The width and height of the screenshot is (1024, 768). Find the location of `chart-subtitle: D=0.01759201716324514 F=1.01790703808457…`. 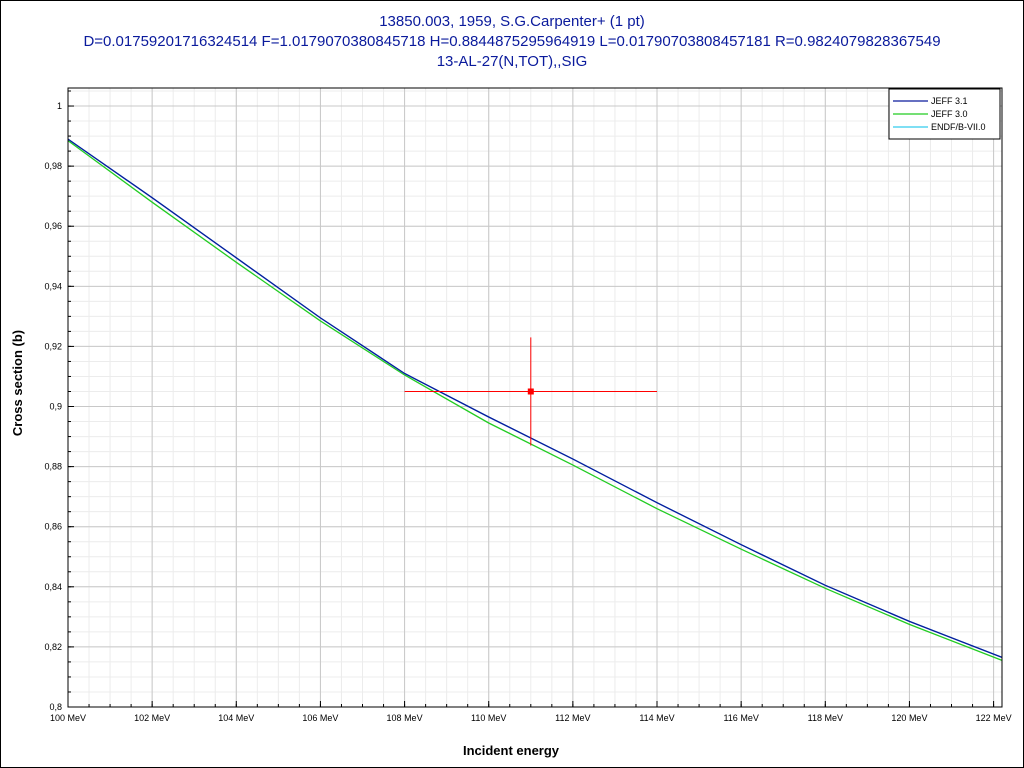

chart-subtitle: D=0.01759201716324514 F=1.01790703808457… is located at coordinates (512, 41).